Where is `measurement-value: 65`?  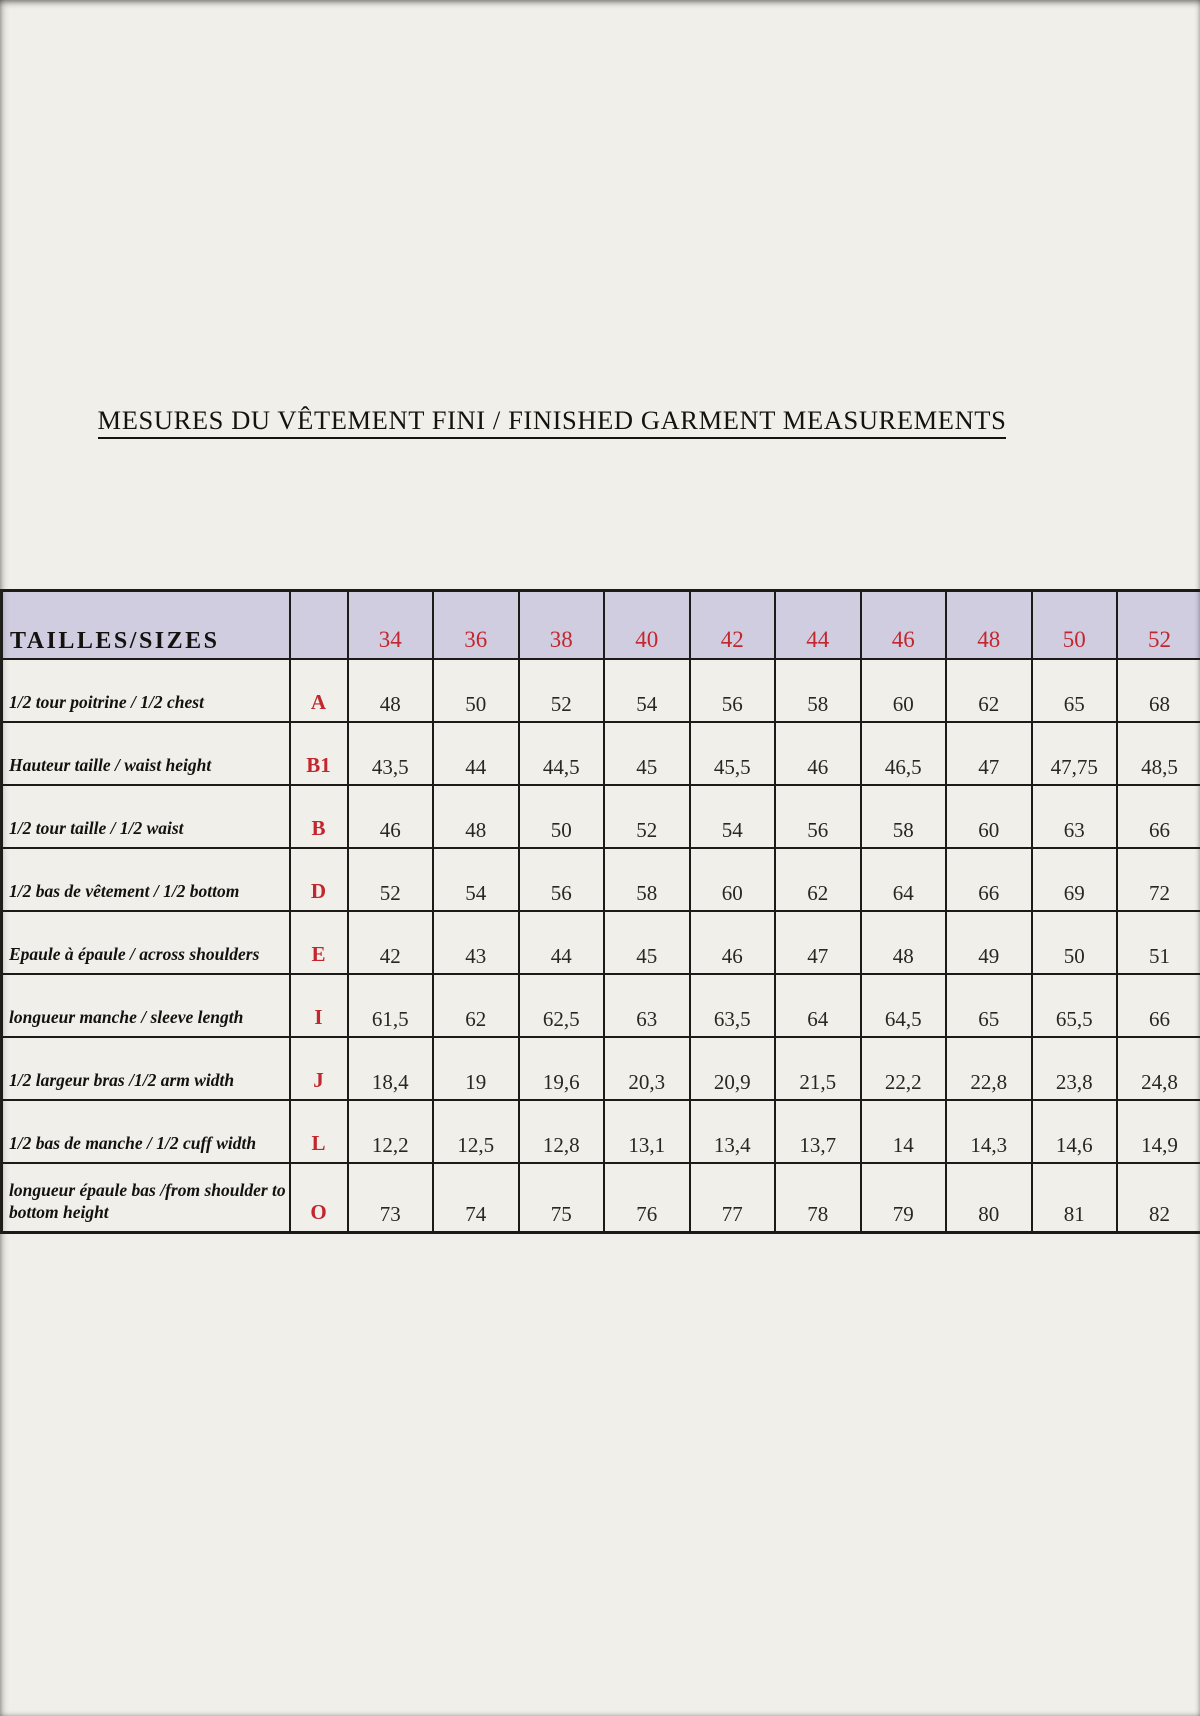 measurement-value: 65 is located at coordinates (1074, 690).